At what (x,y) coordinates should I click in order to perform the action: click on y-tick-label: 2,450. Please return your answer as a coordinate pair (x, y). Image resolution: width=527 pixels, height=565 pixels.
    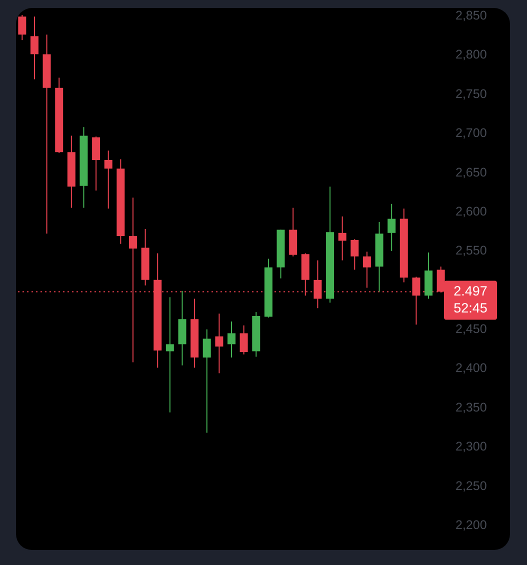
    Looking at the image, I should click on (471, 329).